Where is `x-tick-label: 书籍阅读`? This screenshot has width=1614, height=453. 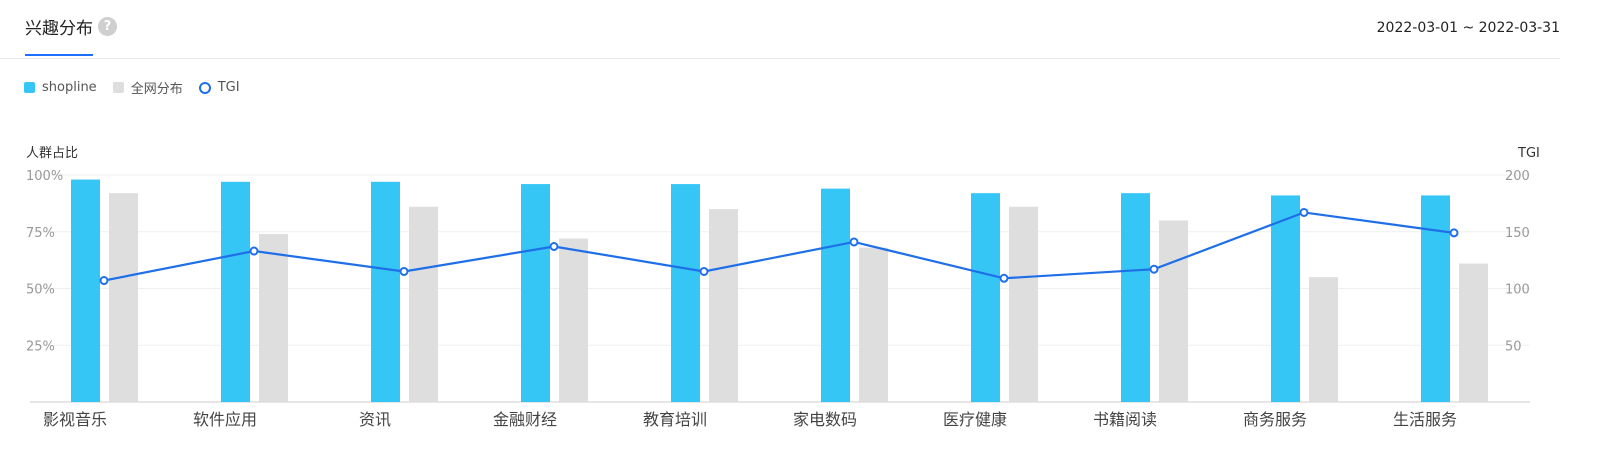 x-tick-label: 书籍阅读 is located at coordinates (1125, 419).